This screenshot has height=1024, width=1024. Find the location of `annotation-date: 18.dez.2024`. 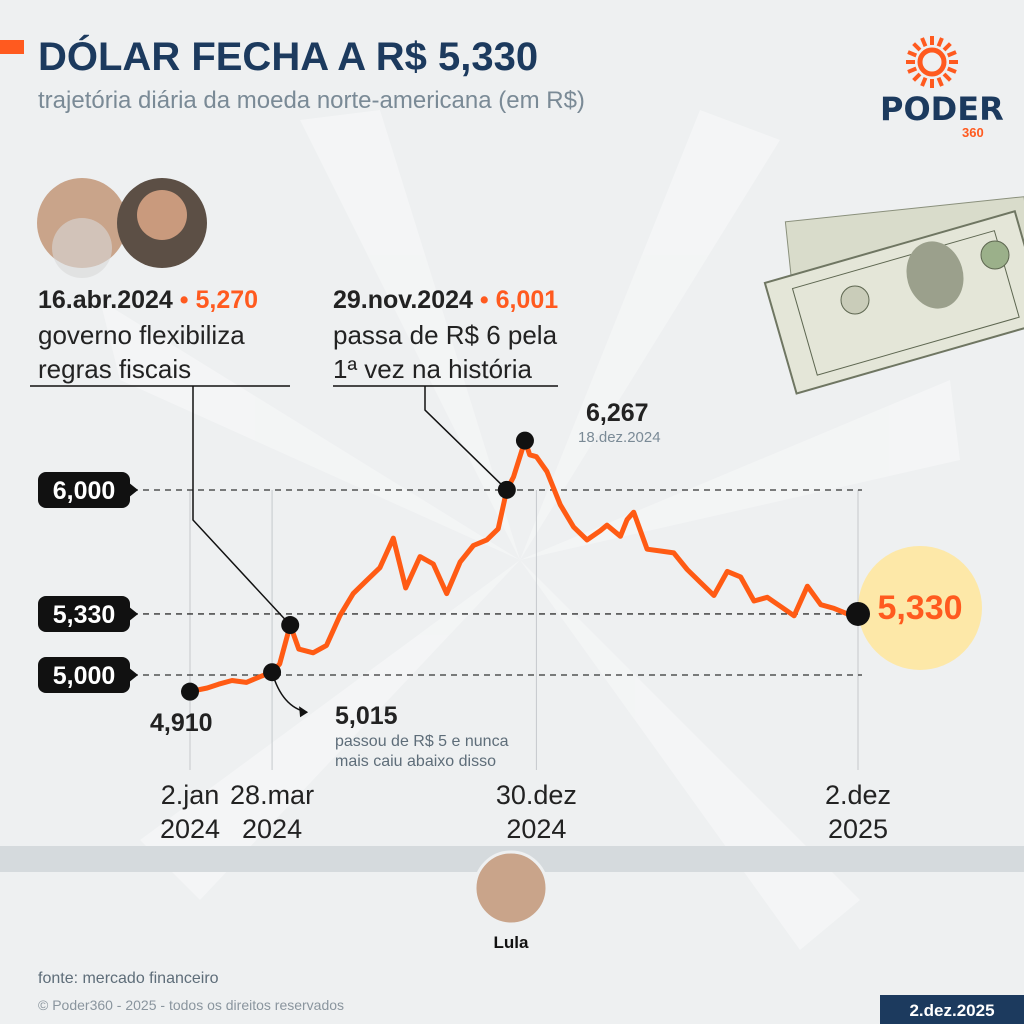

annotation-date: 18.dez.2024 is located at coordinates (619, 437).